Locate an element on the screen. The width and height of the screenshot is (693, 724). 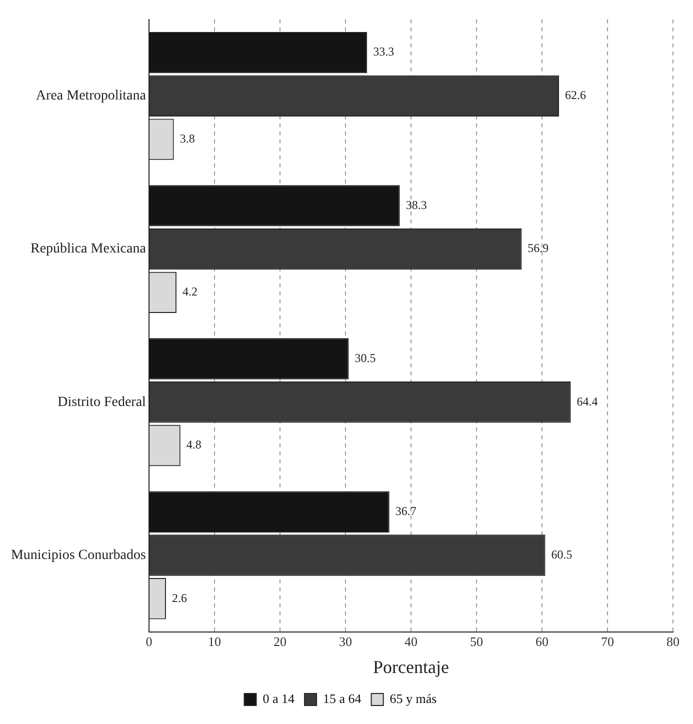
y-tick-label: República Mexicana is located at coordinates (88, 249).